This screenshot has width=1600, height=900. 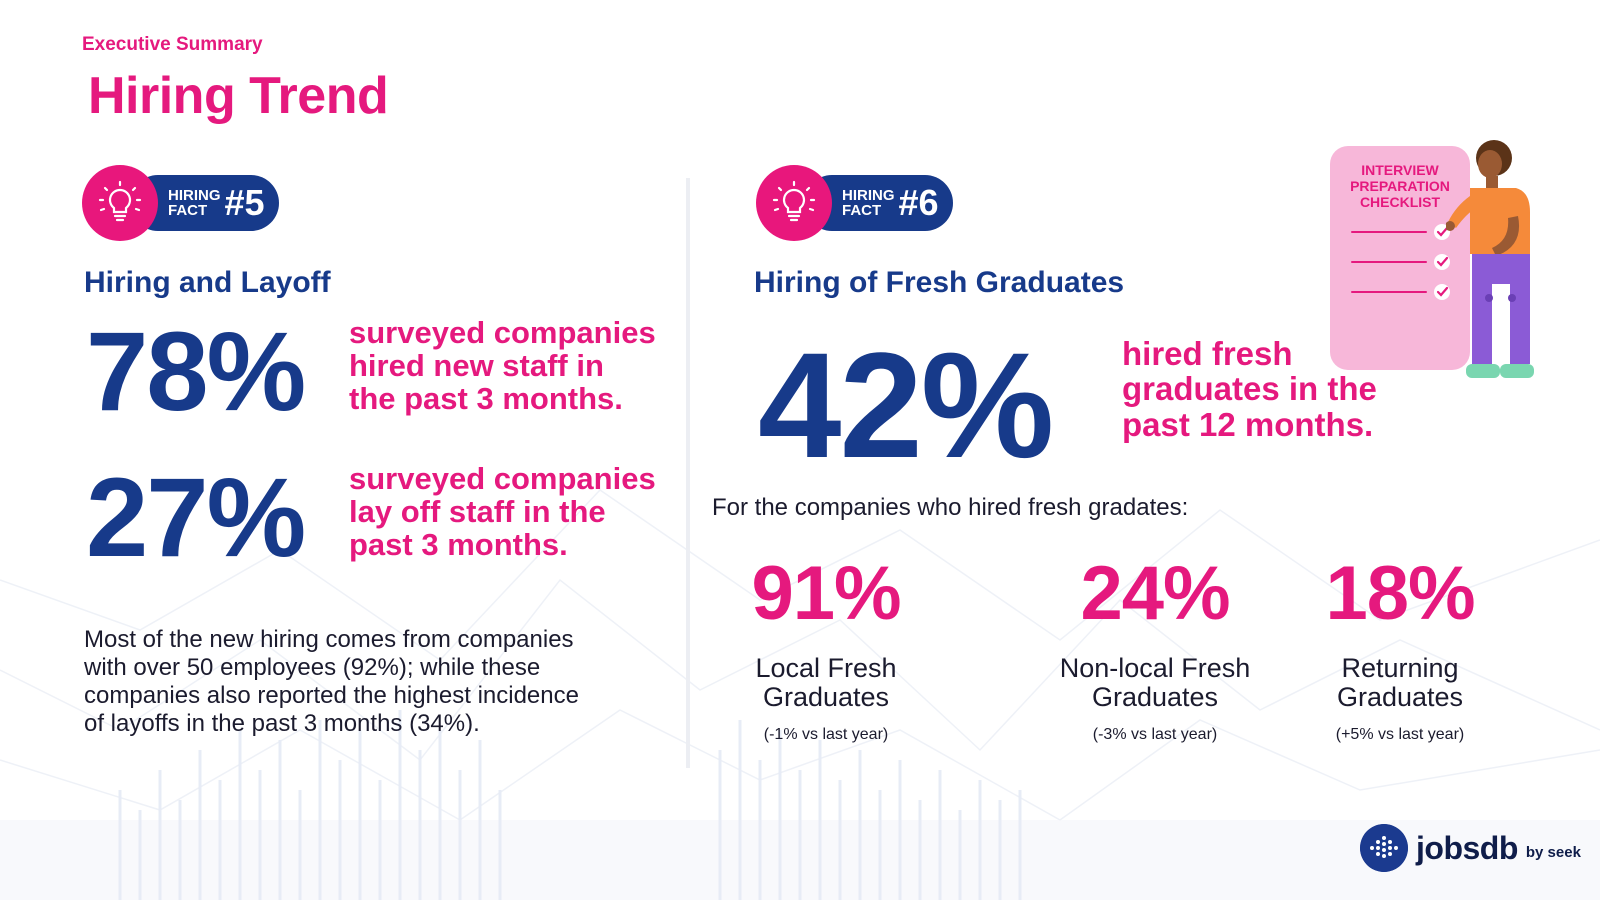 What do you see at coordinates (1400, 682) in the screenshot?
I see `stat-label: Returning Graduates` at bounding box center [1400, 682].